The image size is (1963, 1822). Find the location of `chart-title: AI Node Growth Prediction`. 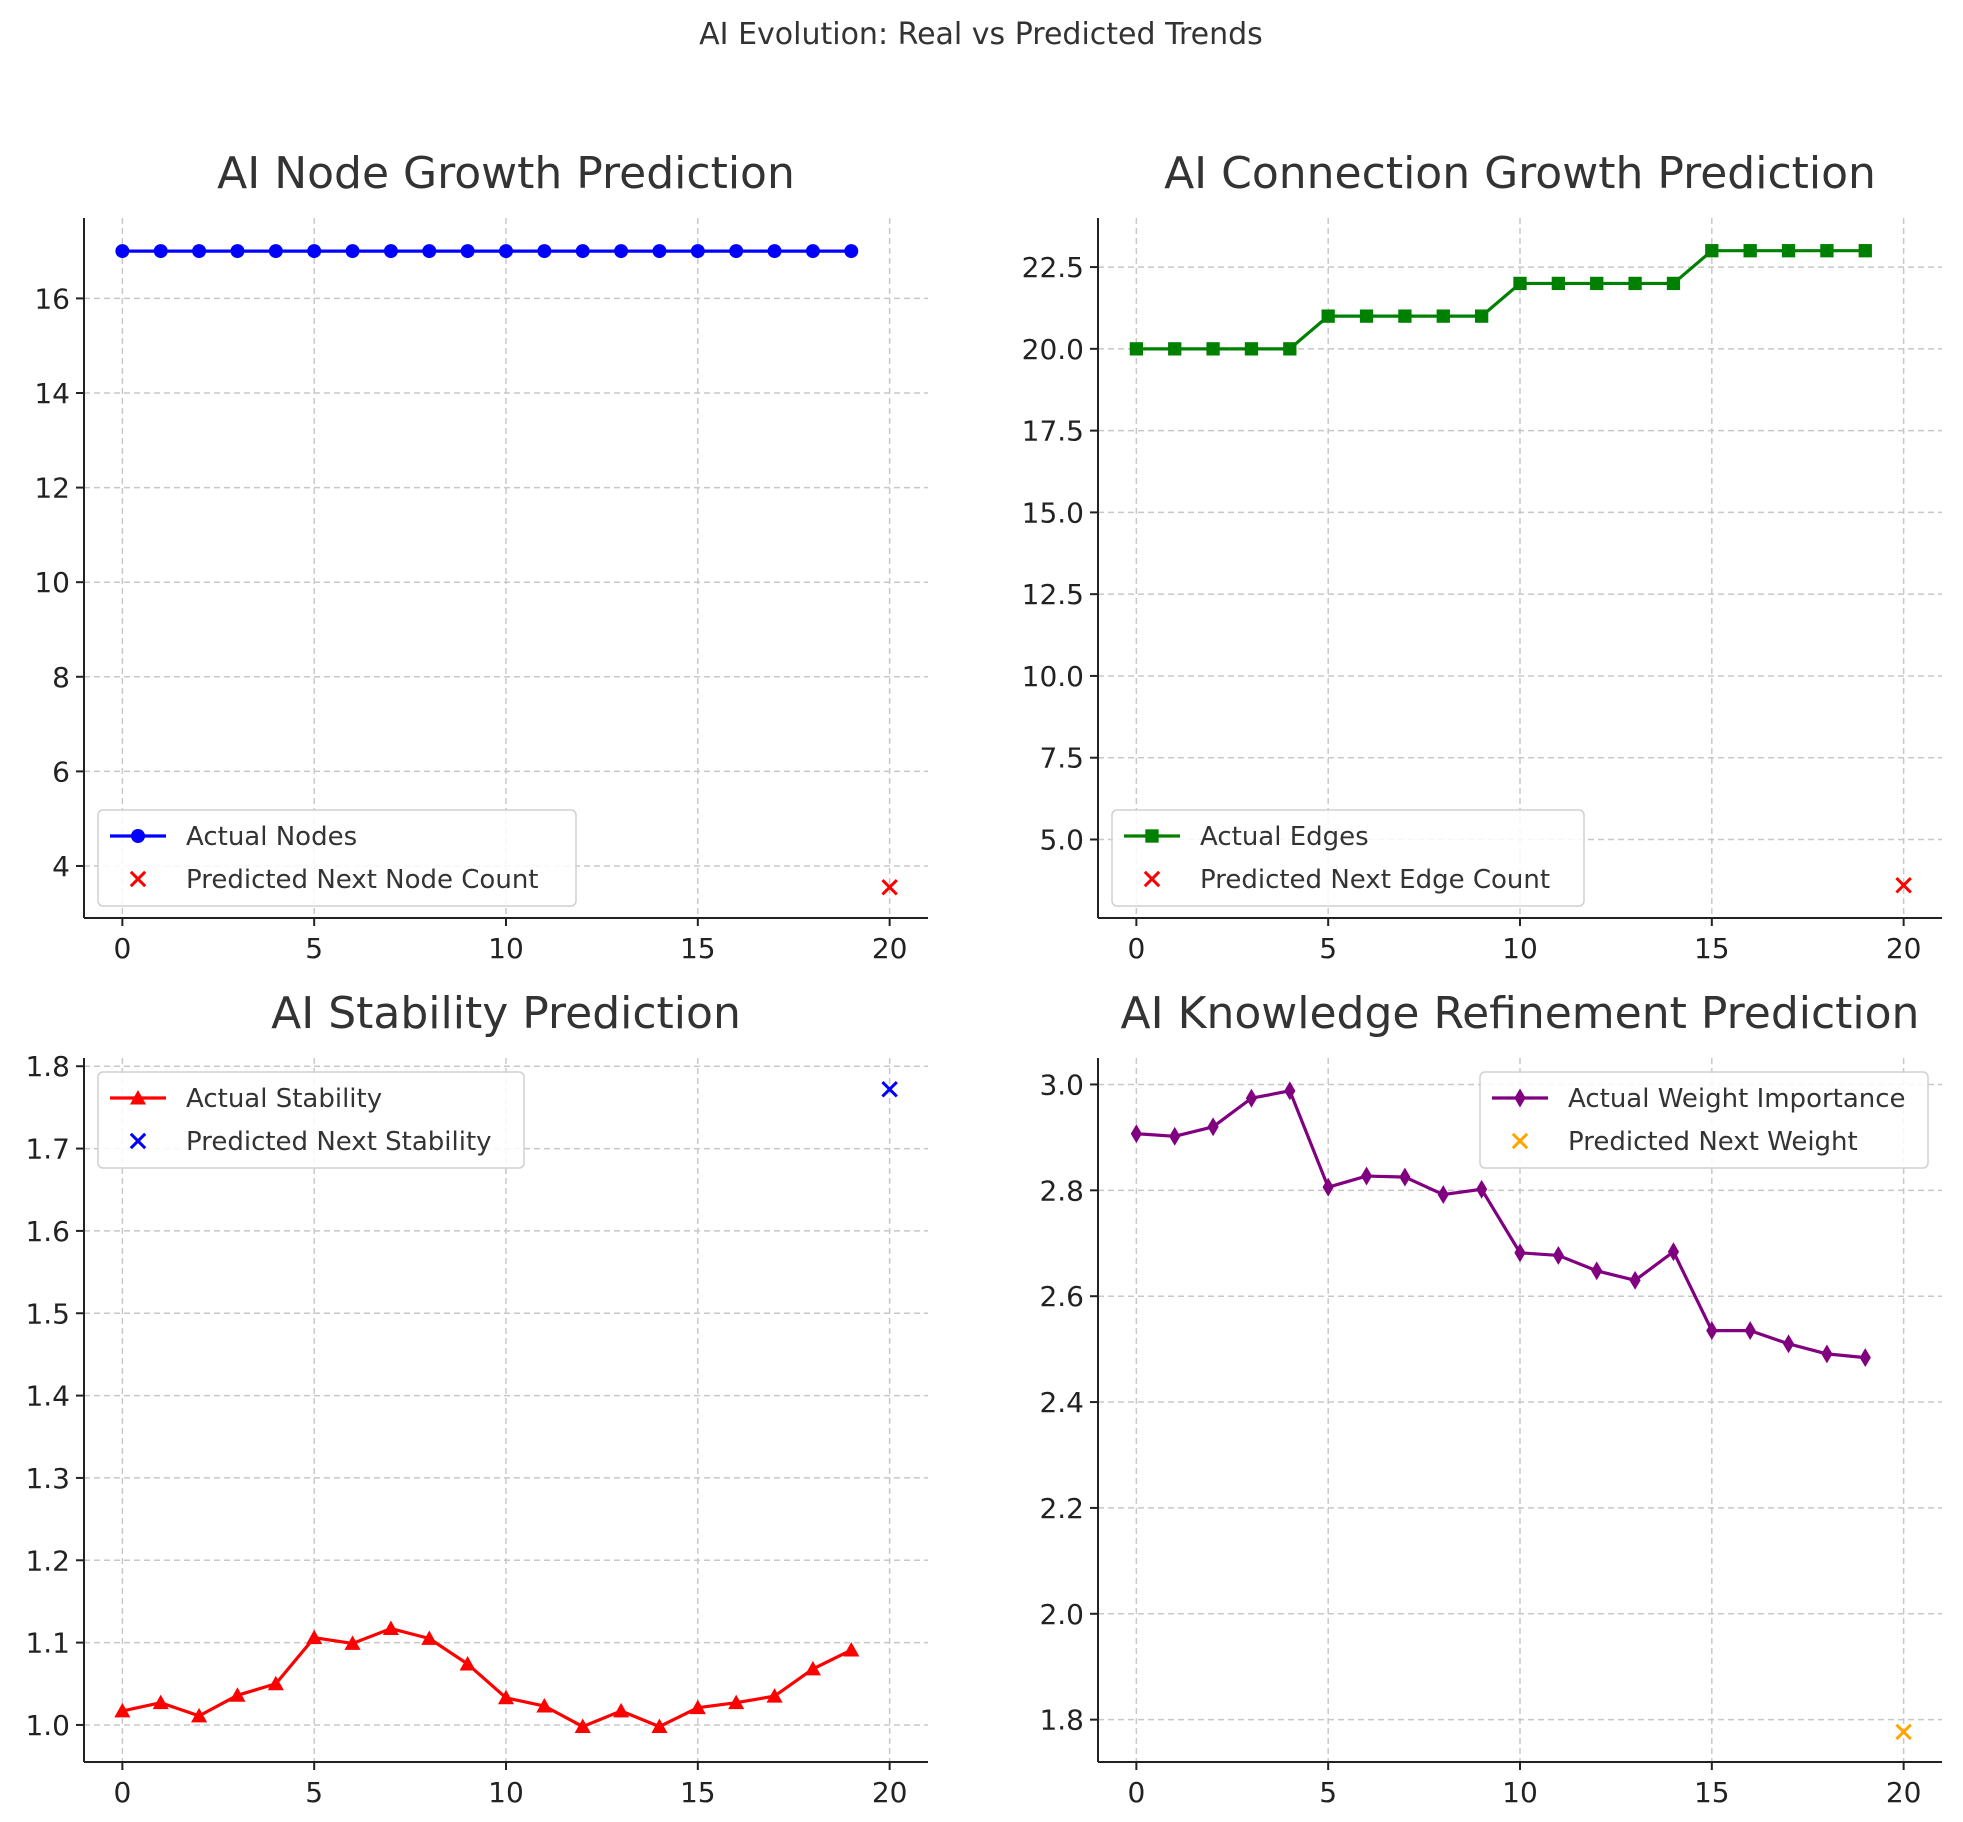

chart-title: AI Node Growth Prediction is located at coordinates (506, 173).